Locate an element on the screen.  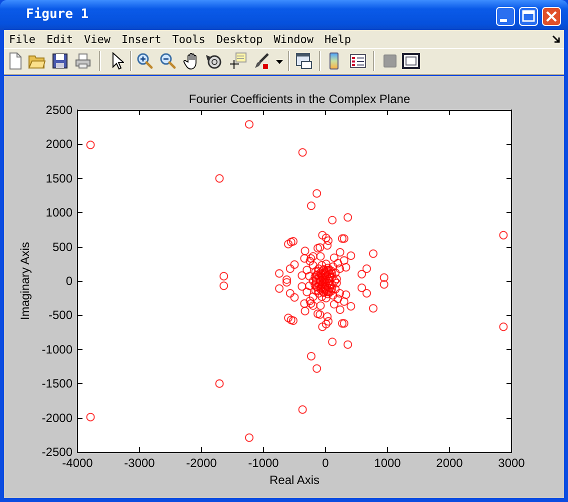
y-tick-label: 1500 is located at coordinates (59, 178).